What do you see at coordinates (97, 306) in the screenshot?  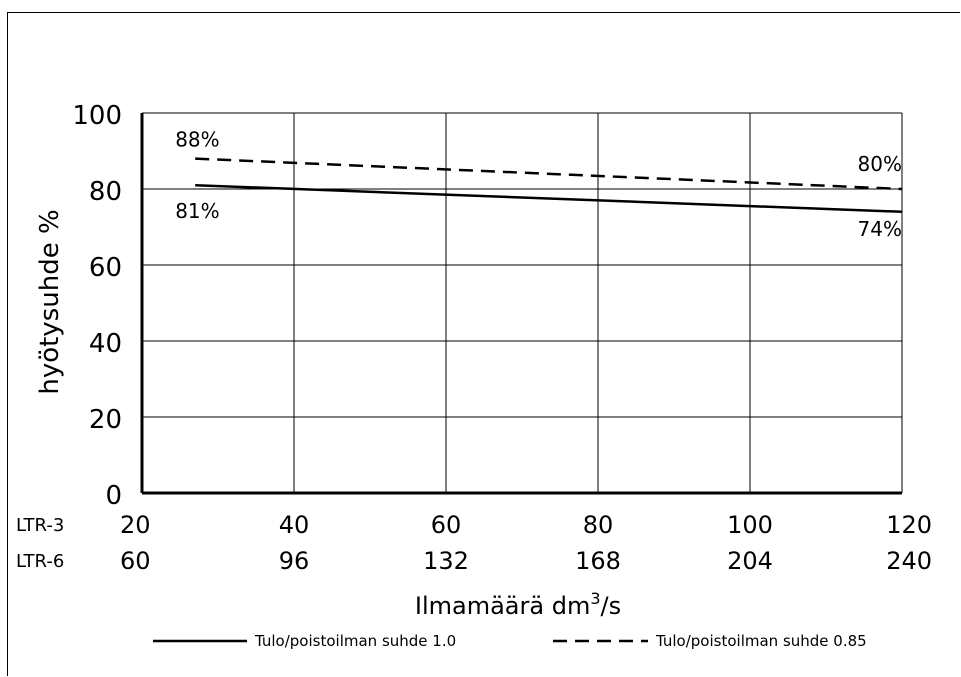 I see `y-tick-labels: 0 20 40 60 80 100` at bounding box center [97, 306].